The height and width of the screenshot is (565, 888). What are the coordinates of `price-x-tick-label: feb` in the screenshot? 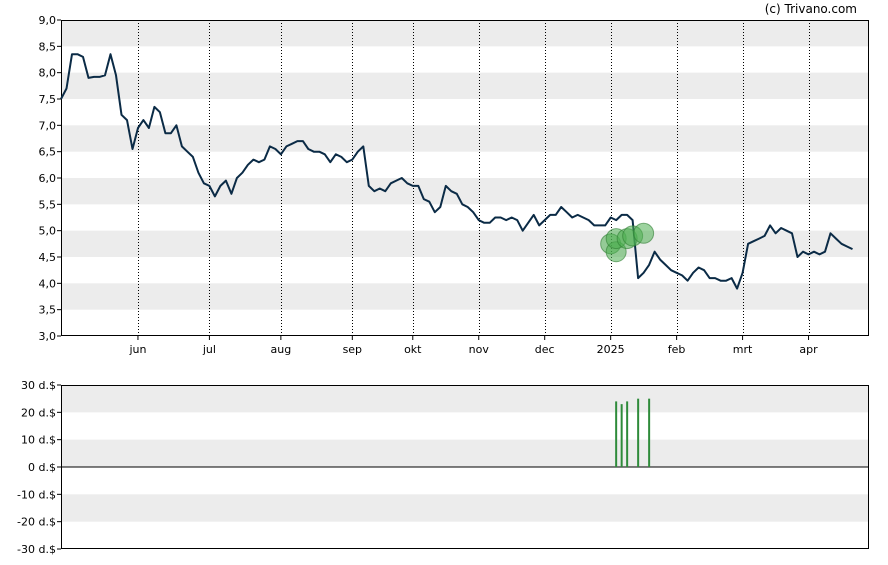 It's located at (677, 349).